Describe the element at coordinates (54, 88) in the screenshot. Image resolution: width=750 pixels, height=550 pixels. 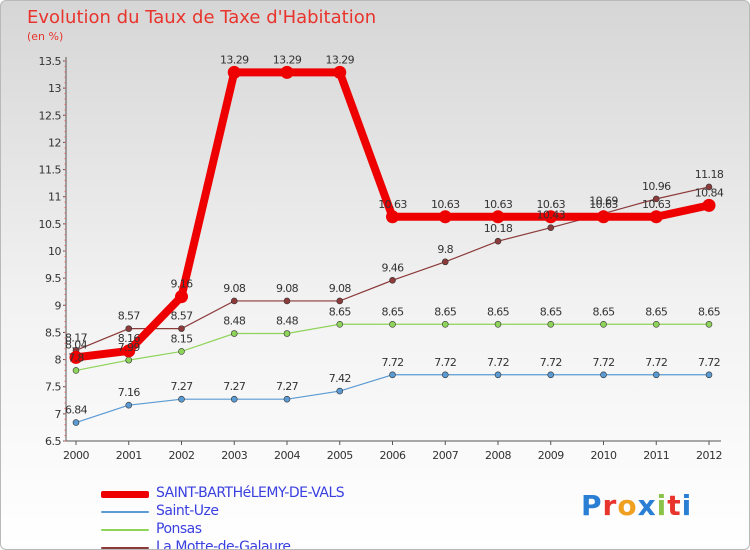
I see `y-tick-label: 13` at that location.